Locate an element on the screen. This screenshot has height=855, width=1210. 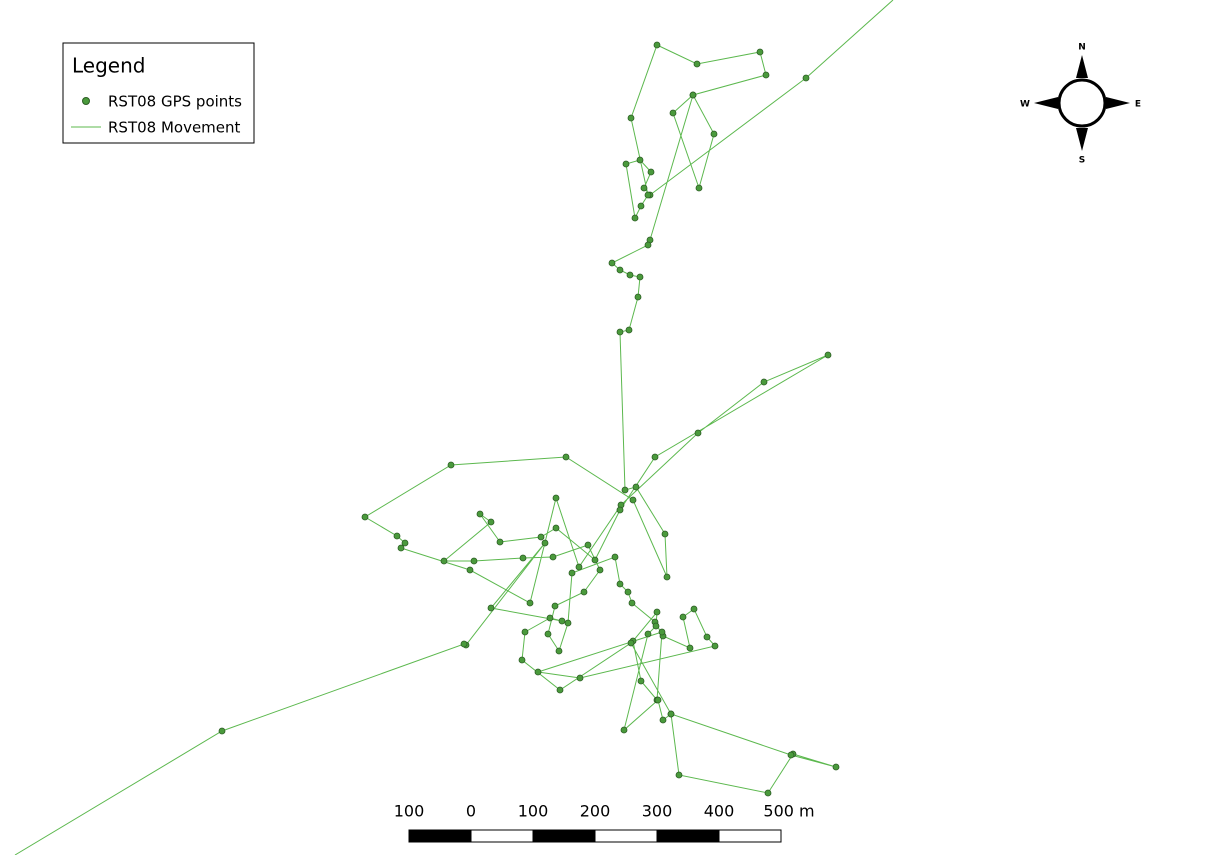
compass: N E S W is located at coordinates (1080, 104).